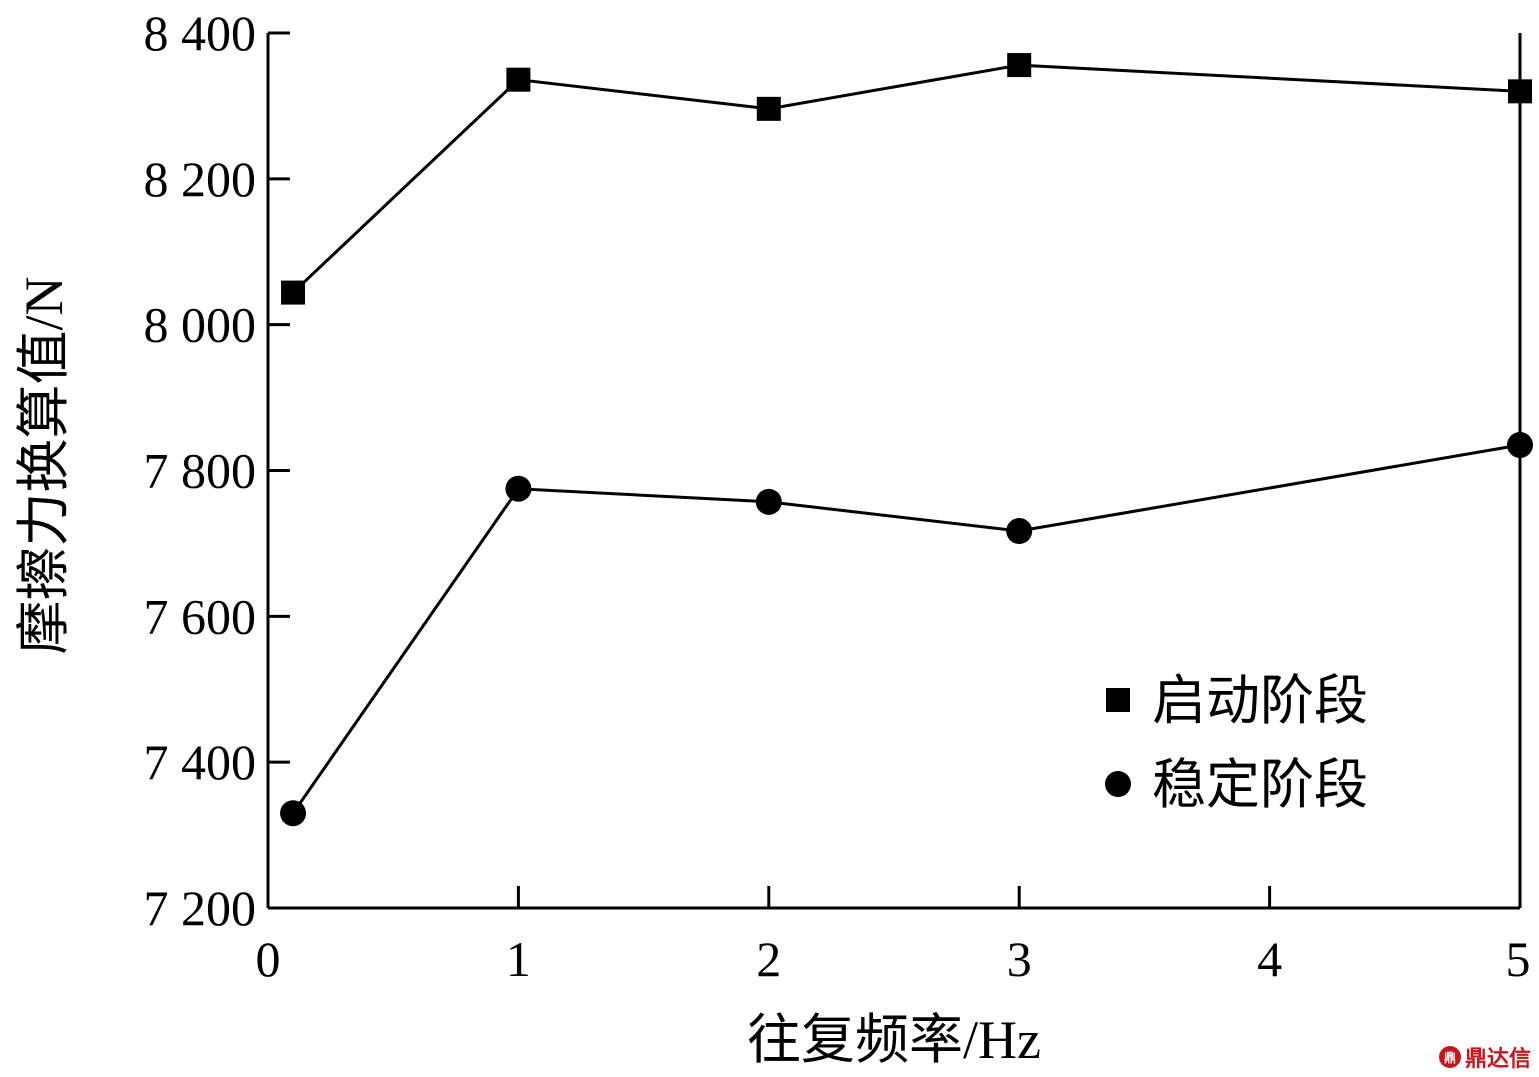 This screenshot has width=1539, height=1077. What do you see at coordinates (200, 616) in the screenshot?
I see `y-tick-label: 7 600` at bounding box center [200, 616].